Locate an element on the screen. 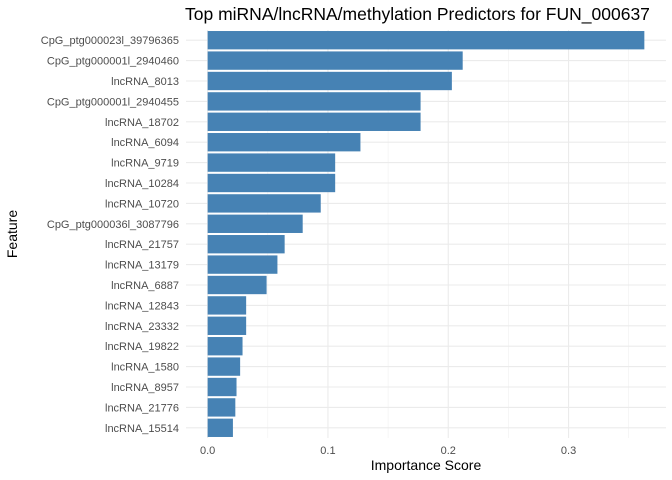 Image resolution: width=672 pixels, height=480 pixels. y-tick-label: lncRNA_1580 is located at coordinates (145, 368).